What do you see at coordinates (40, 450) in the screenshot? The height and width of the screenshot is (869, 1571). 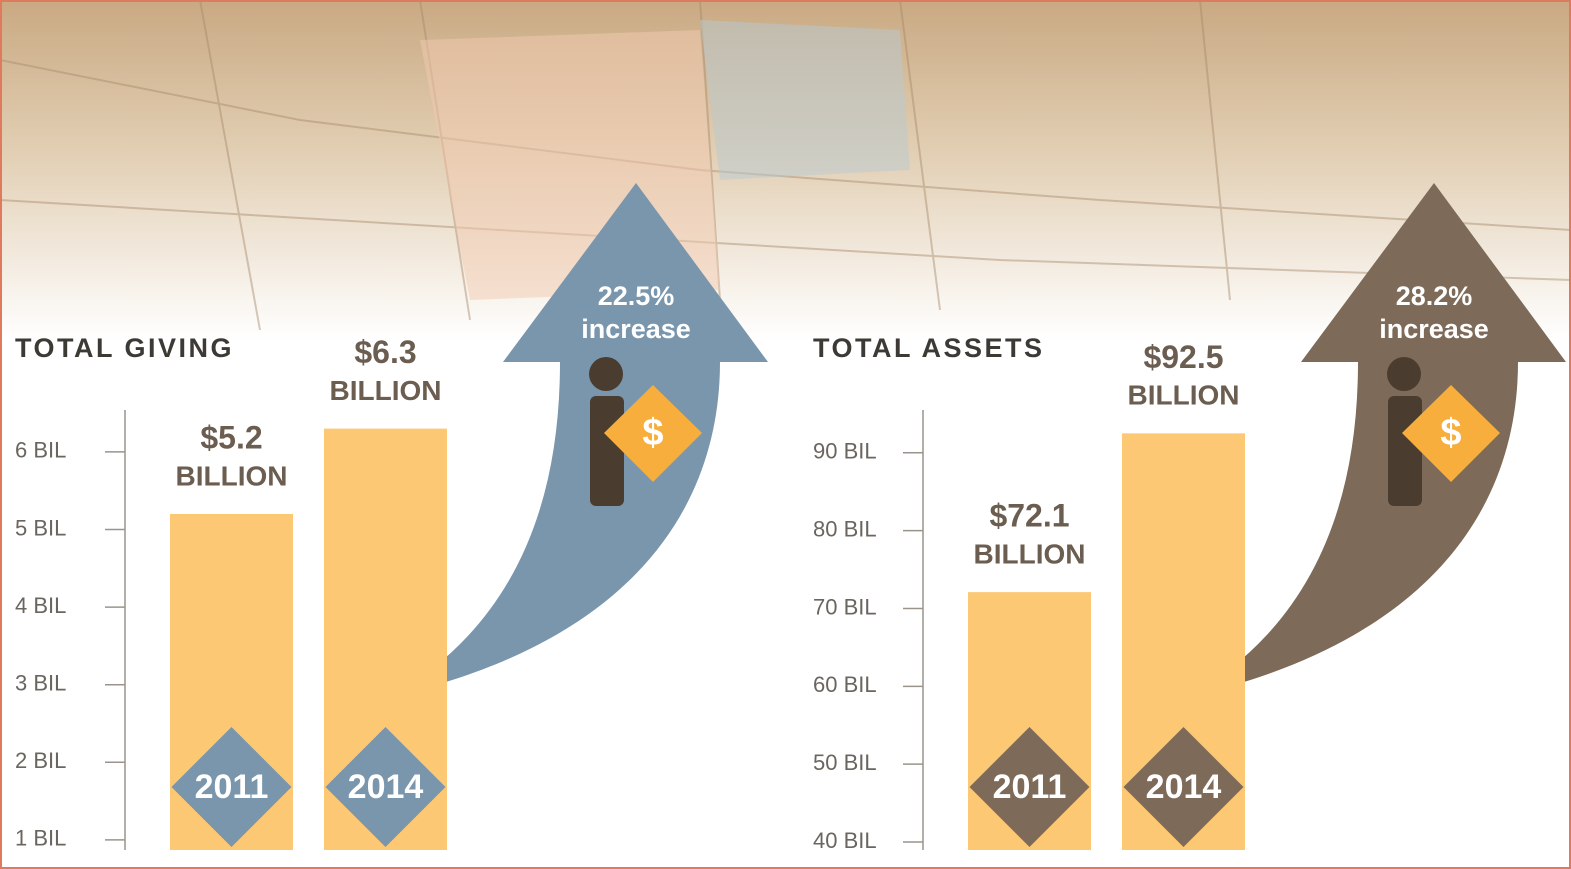 I see `y-tick-label: 6 BIL` at bounding box center [40, 450].